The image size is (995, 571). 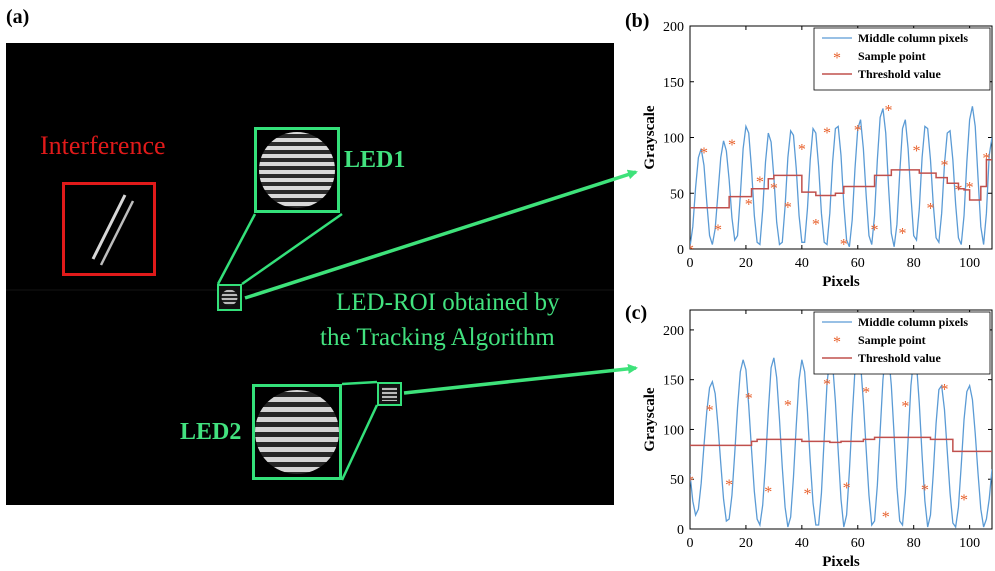 I want to click on roi-caption-line1: LED-ROI obtained by, so click(x=448, y=302).